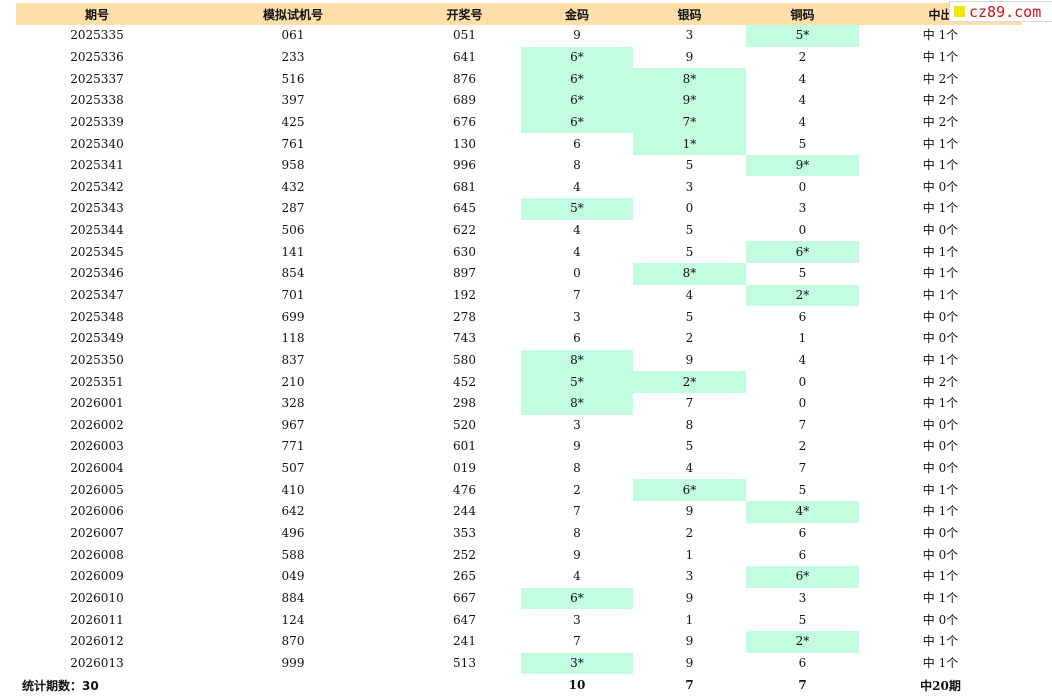 This screenshot has height=696, width=1052. I want to click on table-row: 2026007 496 353 8 2 6 中 0个, so click(519, 534).